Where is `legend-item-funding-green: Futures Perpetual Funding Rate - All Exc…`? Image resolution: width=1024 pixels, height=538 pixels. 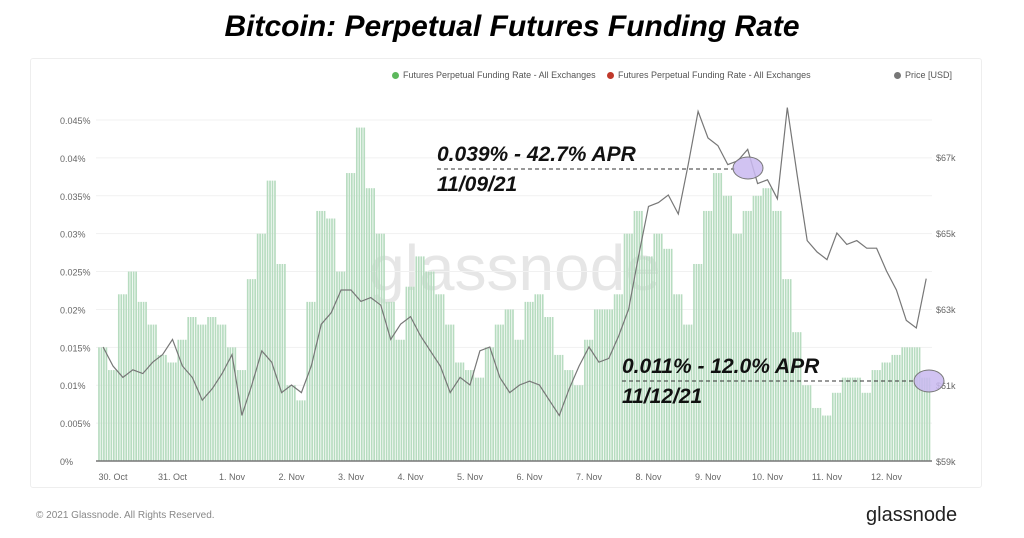 legend-item-funding-green: Futures Perpetual Funding Rate - All Exc… is located at coordinates (494, 75).